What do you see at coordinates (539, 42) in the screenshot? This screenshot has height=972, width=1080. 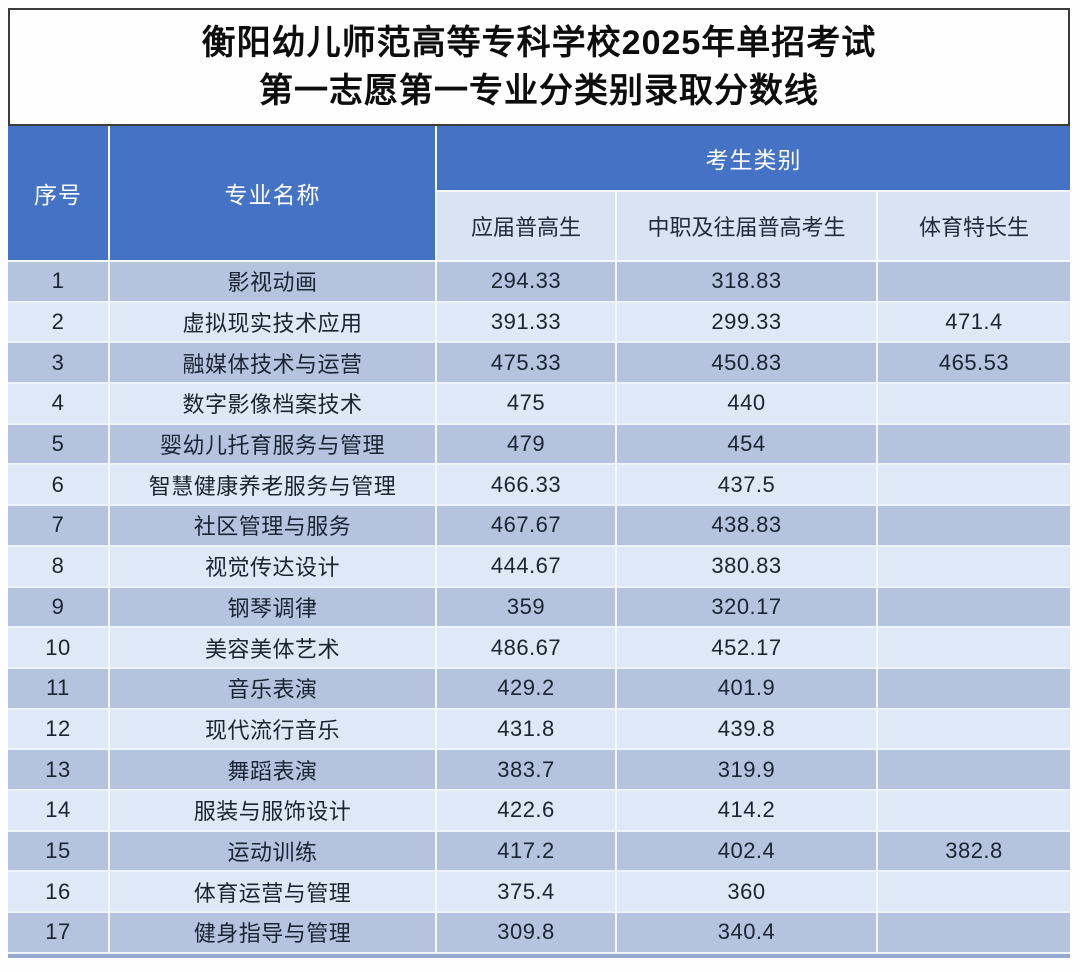 I see `page-title-line1: 衡阳幼儿师范高等专科学校2025年单招考试` at bounding box center [539, 42].